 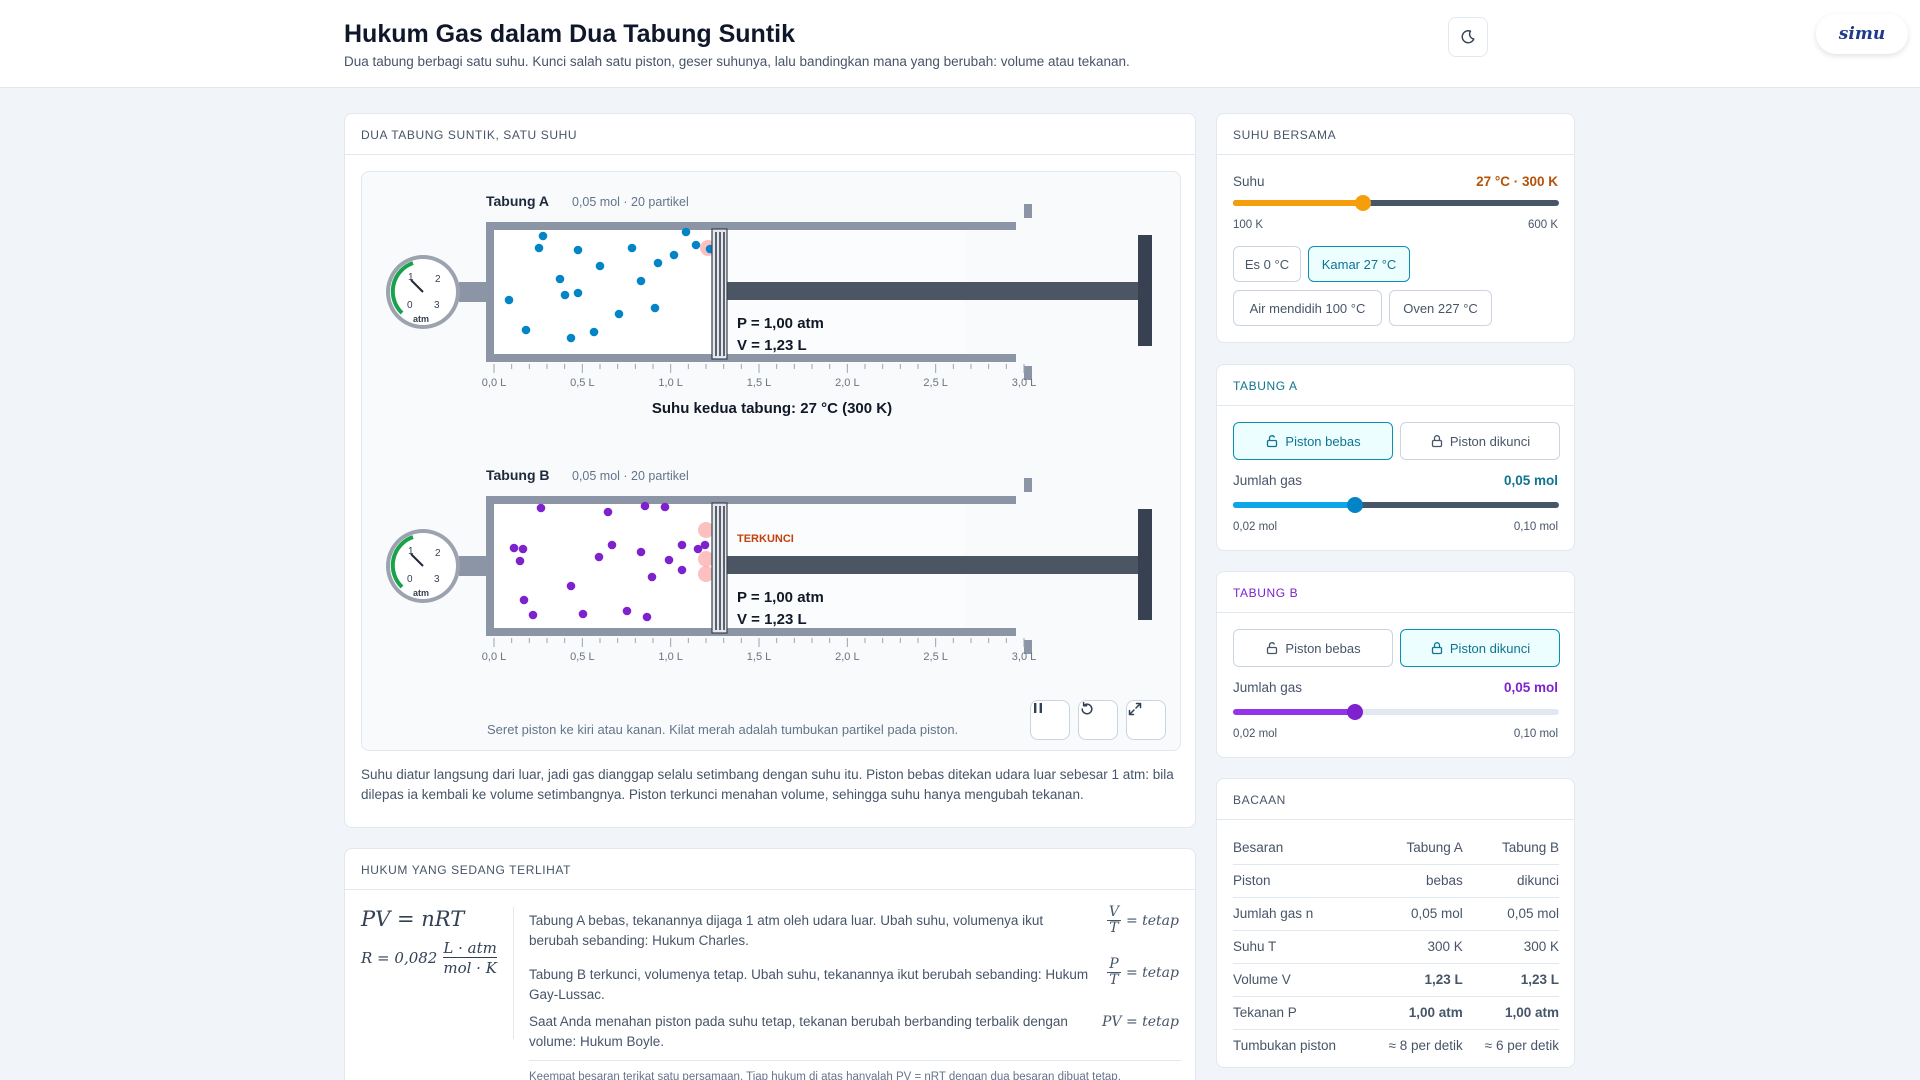 What do you see at coordinates (1517, 181) in the screenshot?
I see `temperature-value: 27 °C · 300 K` at bounding box center [1517, 181].